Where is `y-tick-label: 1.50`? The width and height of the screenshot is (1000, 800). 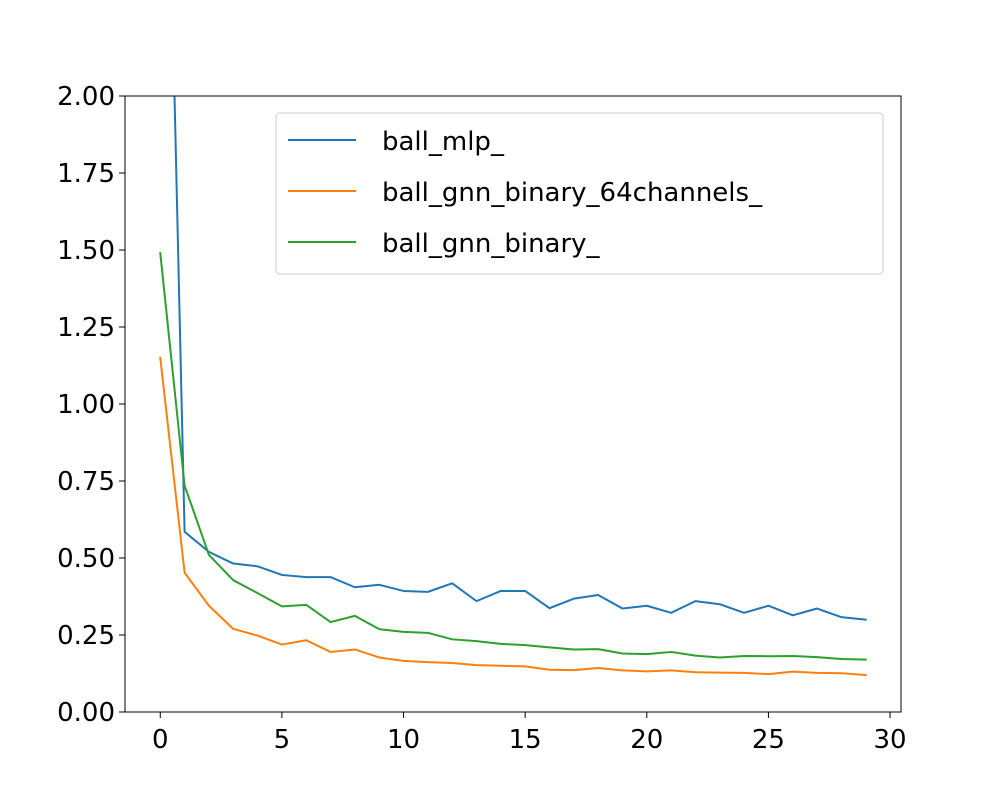 y-tick-label: 1.50 is located at coordinates (86, 251).